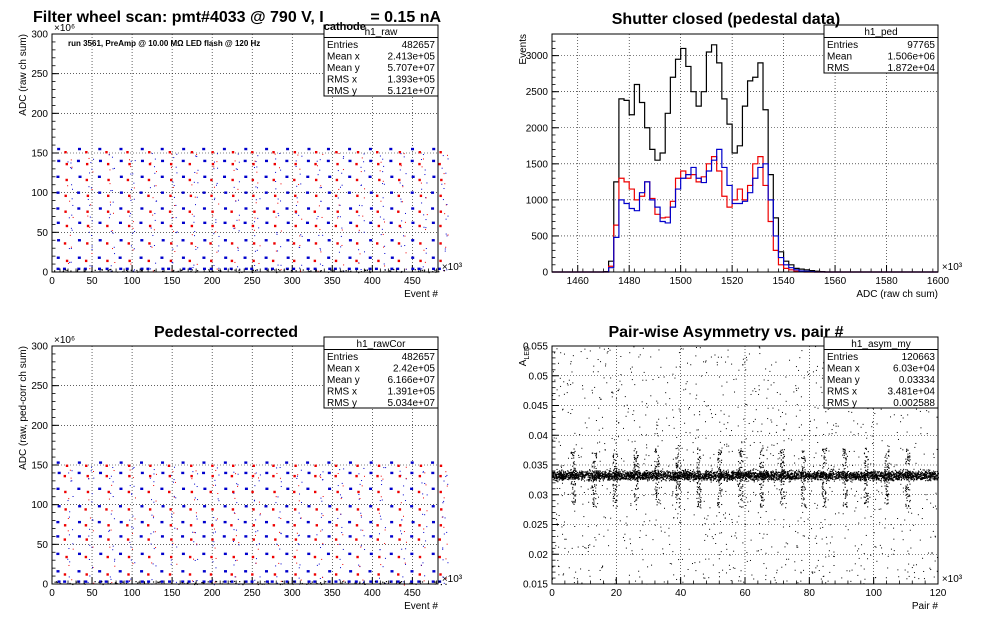 The width and height of the screenshot is (996, 622). What do you see at coordinates (381, 372) in the screenshot?
I see `stats-box-frame` at bounding box center [381, 372].